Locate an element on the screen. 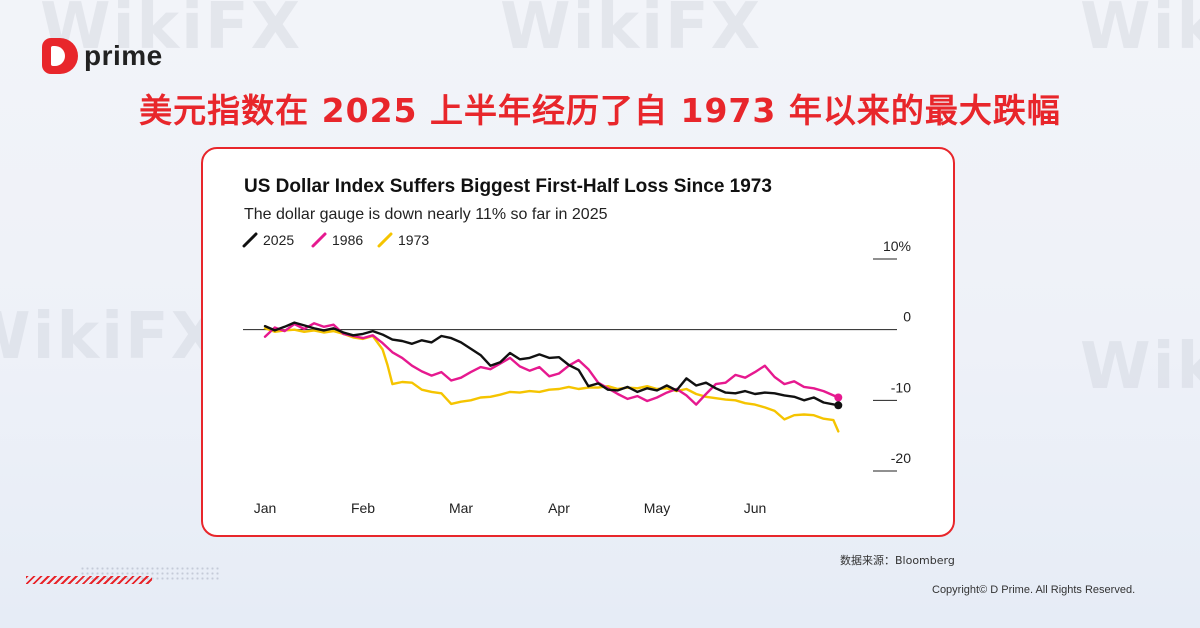 This screenshot has width=1200, height=628. data-source: 数据来源：Bloomberg is located at coordinates (897, 560).